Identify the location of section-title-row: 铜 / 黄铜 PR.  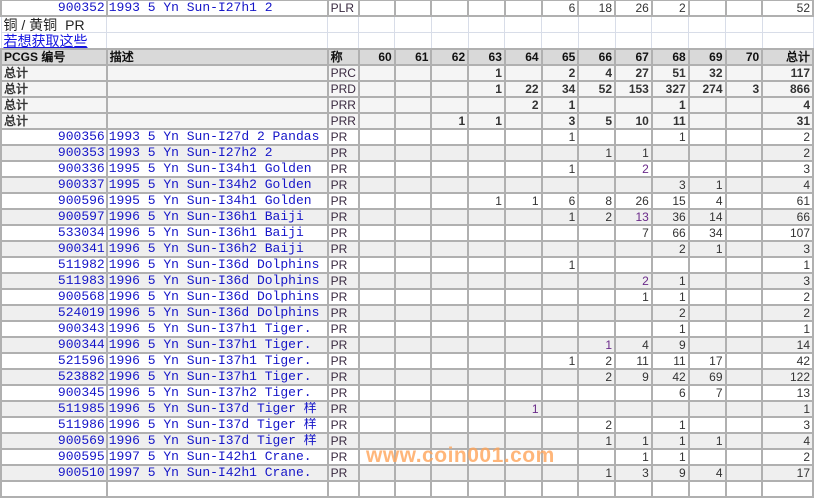
(407, 24).